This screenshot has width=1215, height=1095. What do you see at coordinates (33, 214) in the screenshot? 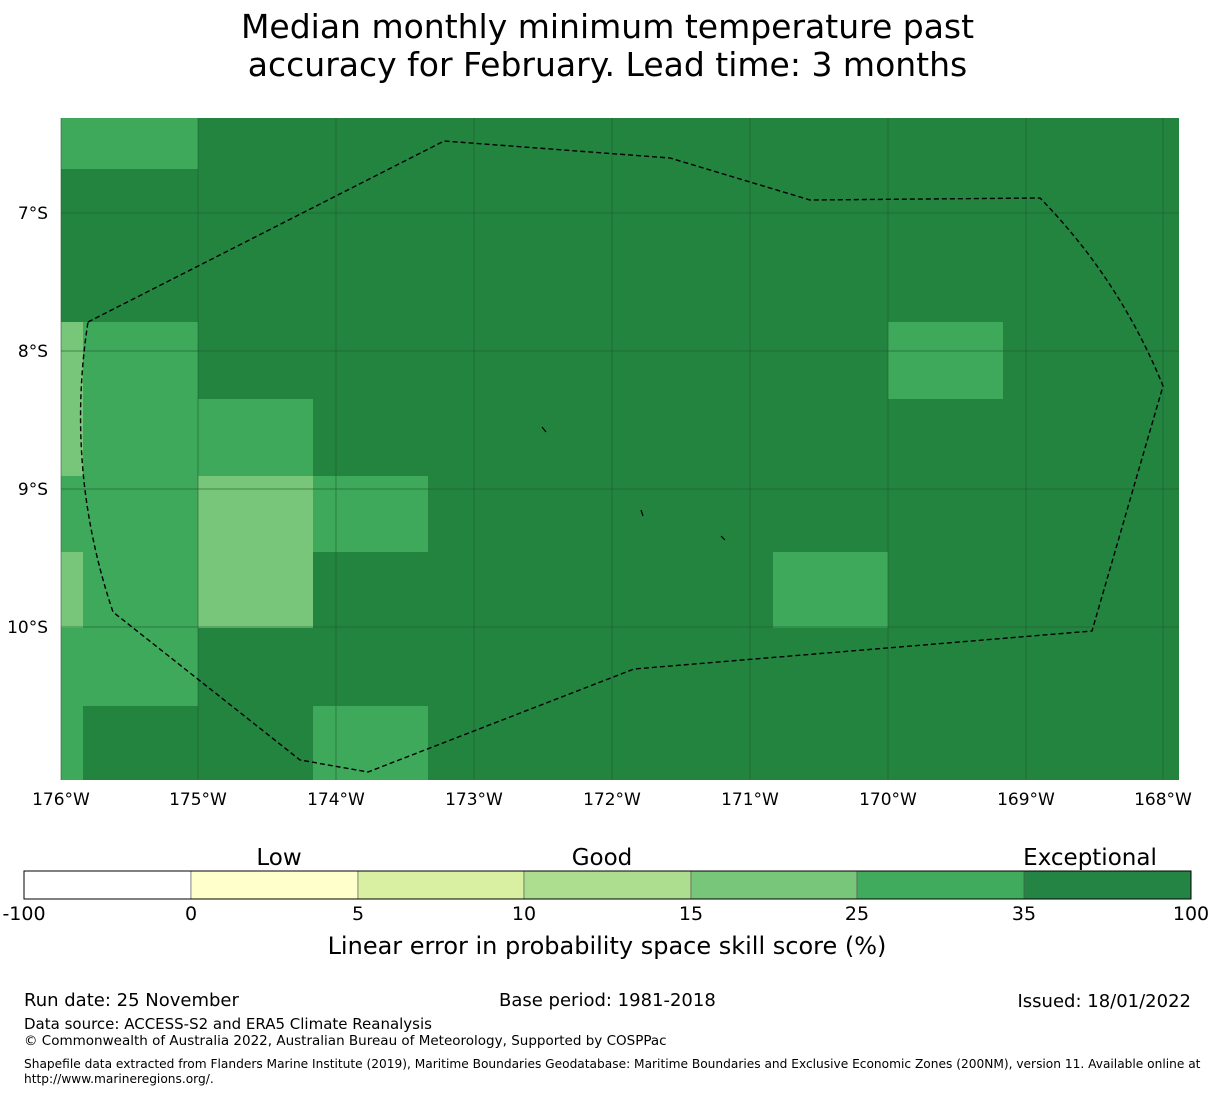
I see `latitude-label: 7°S` at bounding box center [33, 214].